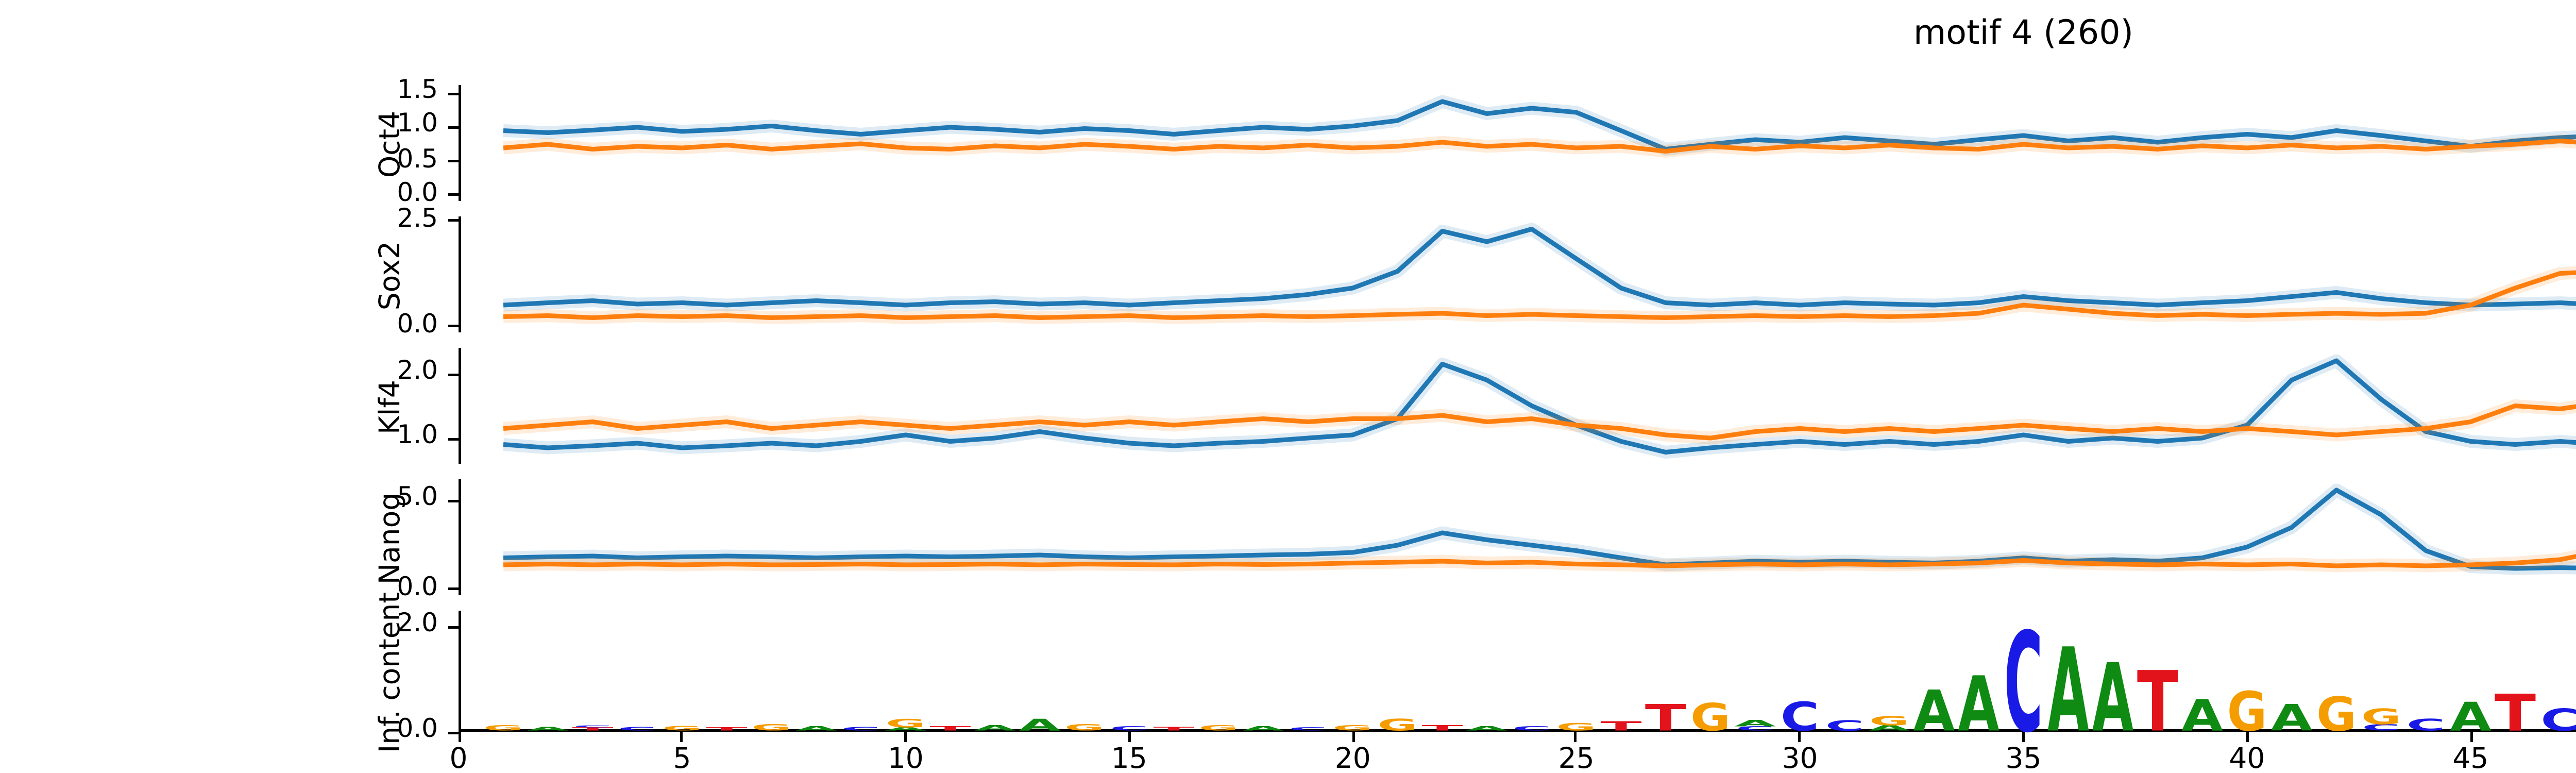  Describe the element at coordinates (1576, 727) in the screenshot. I see `logo-letter-G-pos25: G` at that location.